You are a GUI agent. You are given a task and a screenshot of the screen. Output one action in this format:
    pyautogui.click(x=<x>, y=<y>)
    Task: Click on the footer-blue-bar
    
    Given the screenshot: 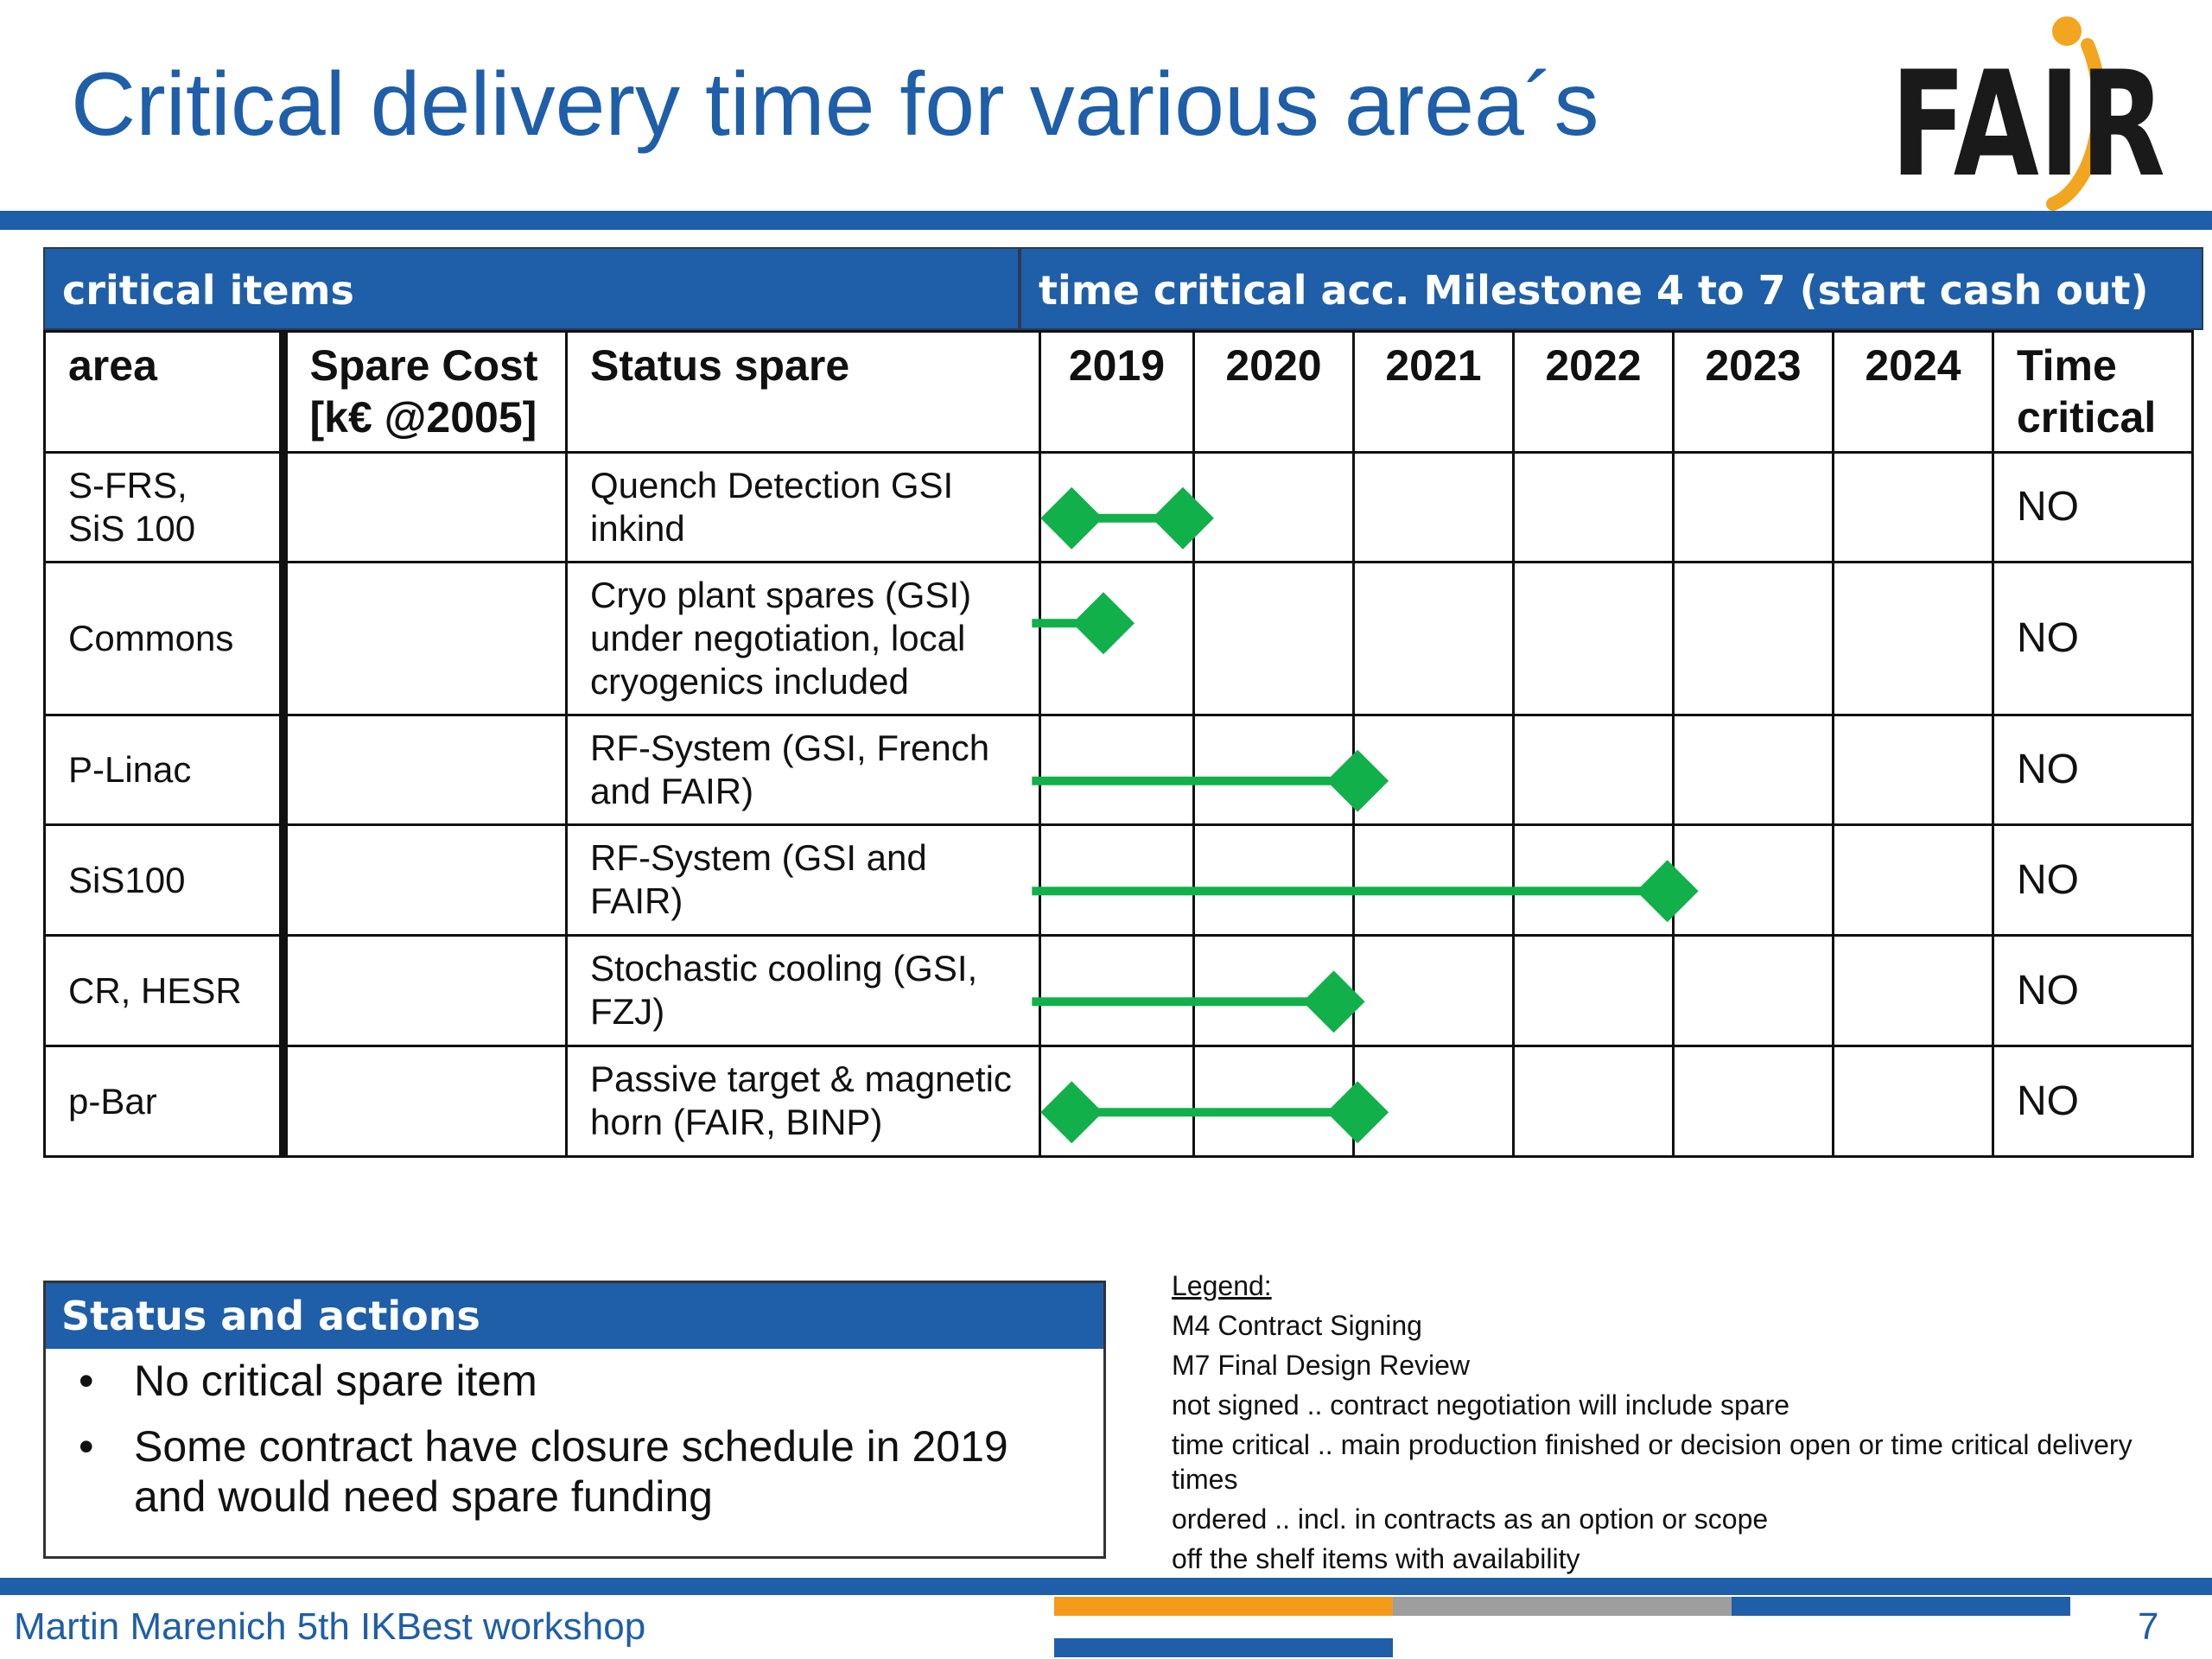 What is the action you would take?
    pyautogui.click(x=1901, y=1606)
    